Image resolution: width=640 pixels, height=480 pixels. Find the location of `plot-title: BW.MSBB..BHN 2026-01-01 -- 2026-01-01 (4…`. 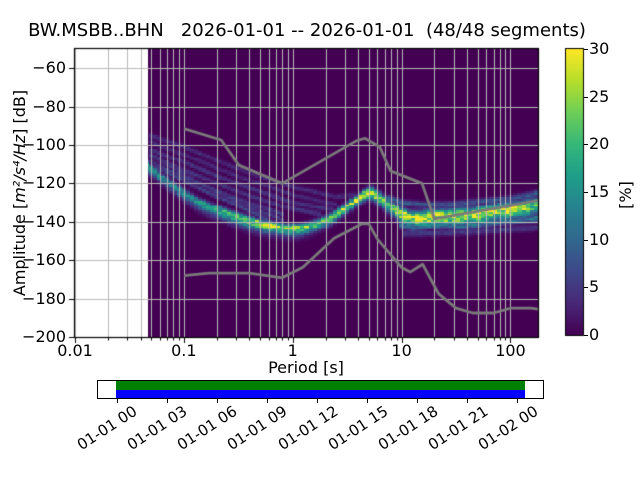

plot-title: BW.MSBB..BHN 2026-01-01 -- 2026-01-01 (4… is located at coordinates (307, 30).